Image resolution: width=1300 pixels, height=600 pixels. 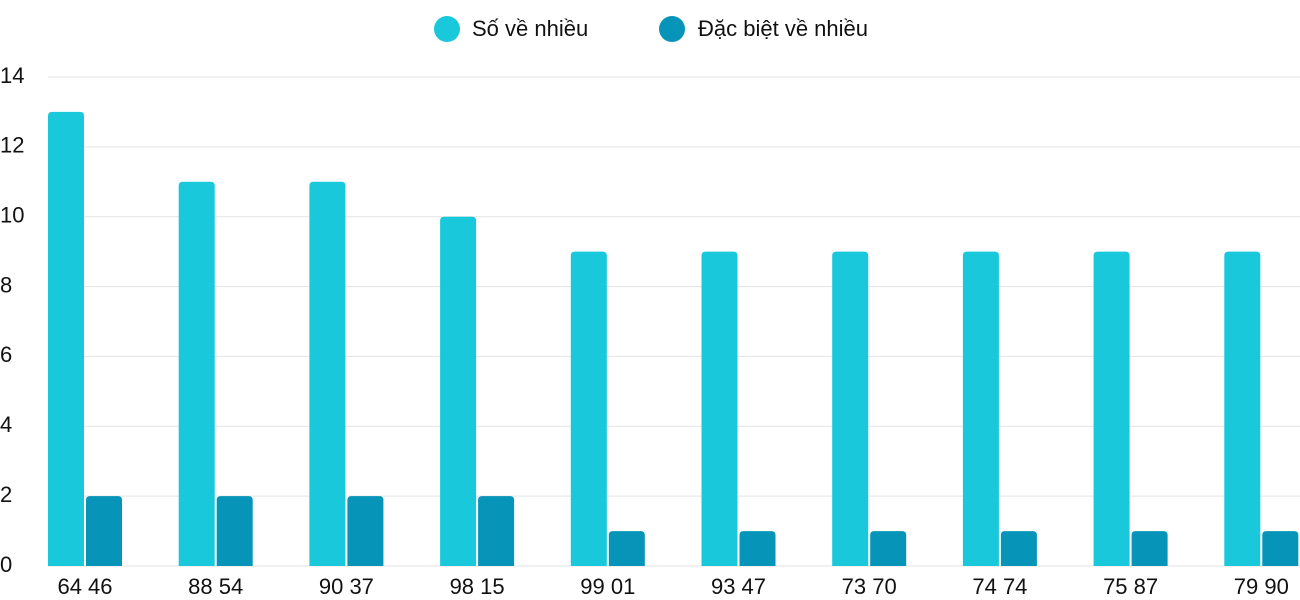 What do you see at coordinates (215, 586) in the screenshot?
I see `x-tick-label: 88 54` at bounding box center [215, 586].